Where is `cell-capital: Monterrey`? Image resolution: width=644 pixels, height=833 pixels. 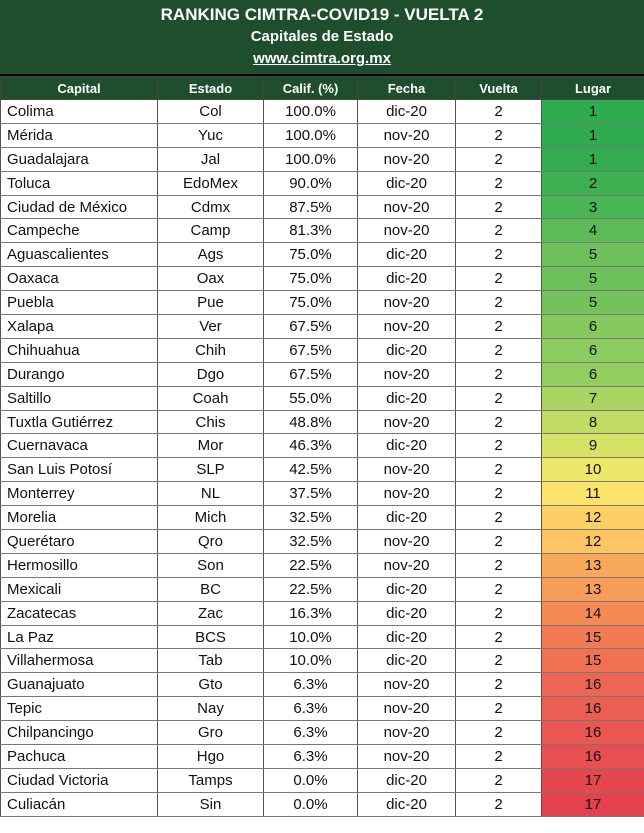 cell-capital: Monterrey is located at coordinates (79, 494).